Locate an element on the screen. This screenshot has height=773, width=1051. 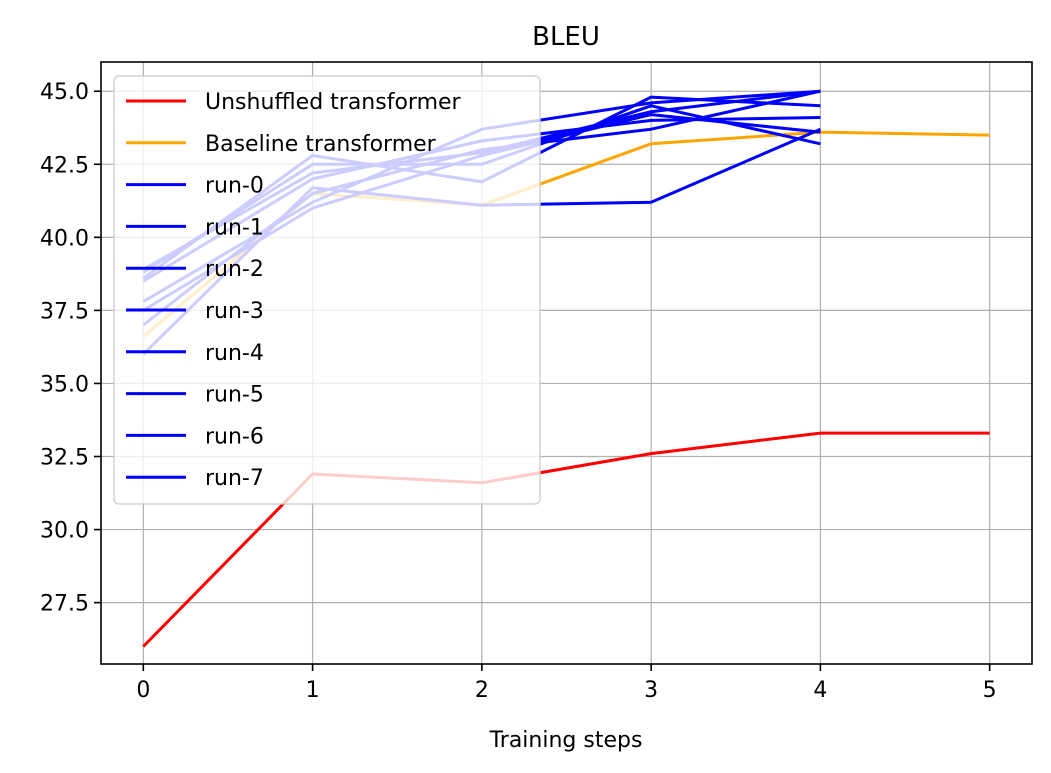
legend-label-3: run-1 is located at coordinates (234, 227).